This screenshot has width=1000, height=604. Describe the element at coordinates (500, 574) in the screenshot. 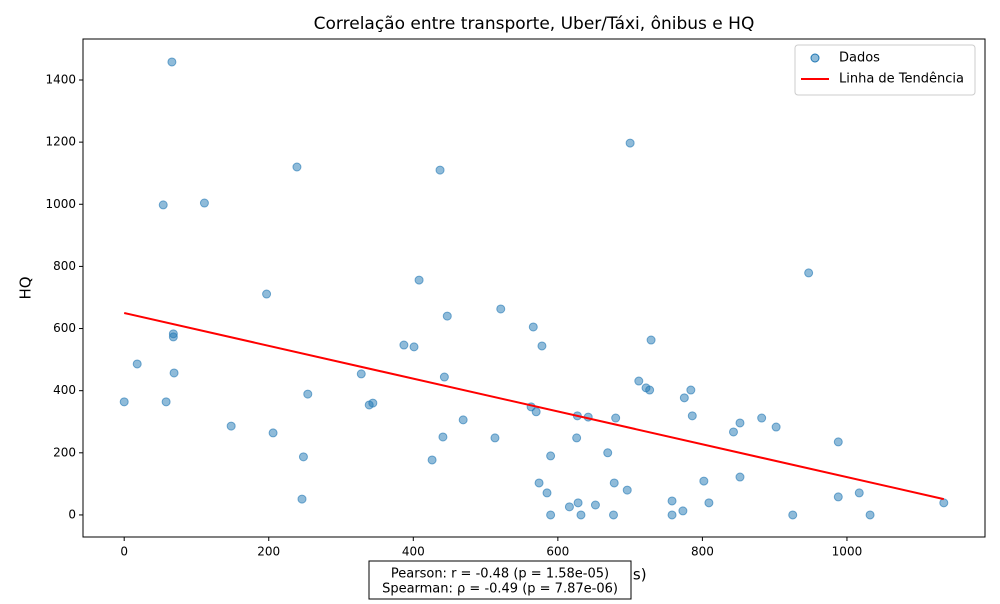

I see `stats-text: Pearson: r = -0.48 (p = 1.58e-05)` at that location.